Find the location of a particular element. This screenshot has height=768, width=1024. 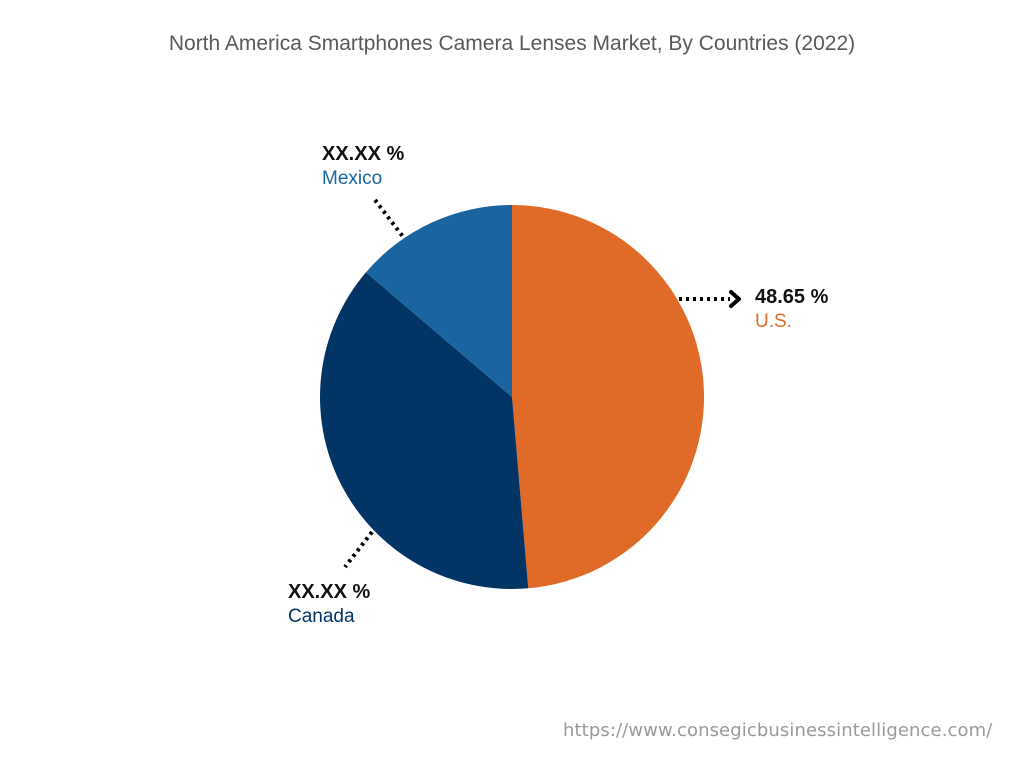

pie-slice-mexico is located at coordinates (439, 301).